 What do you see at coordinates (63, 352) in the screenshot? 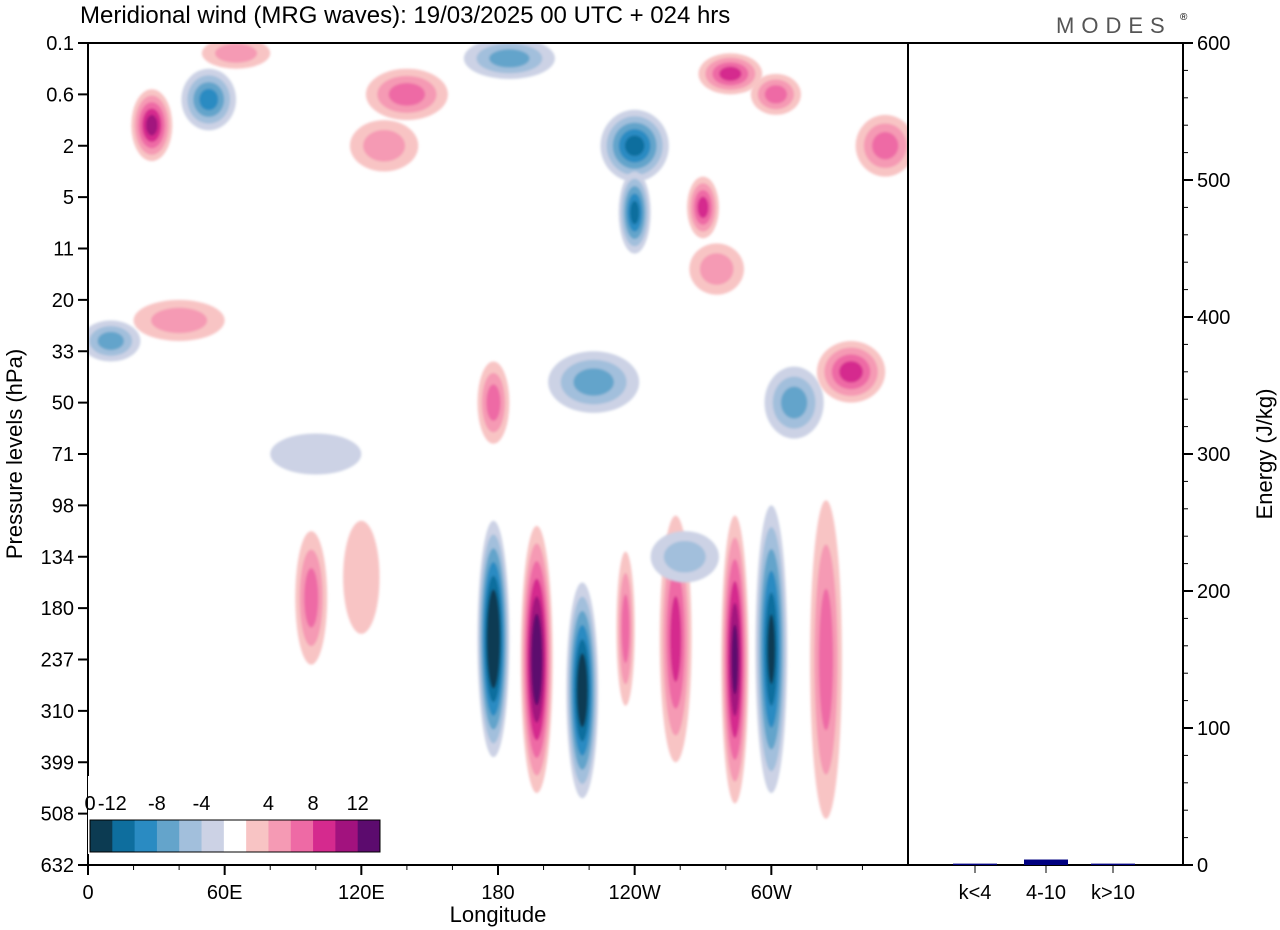
I see `y-tick-label: 33` at bounding box center [63, 352].